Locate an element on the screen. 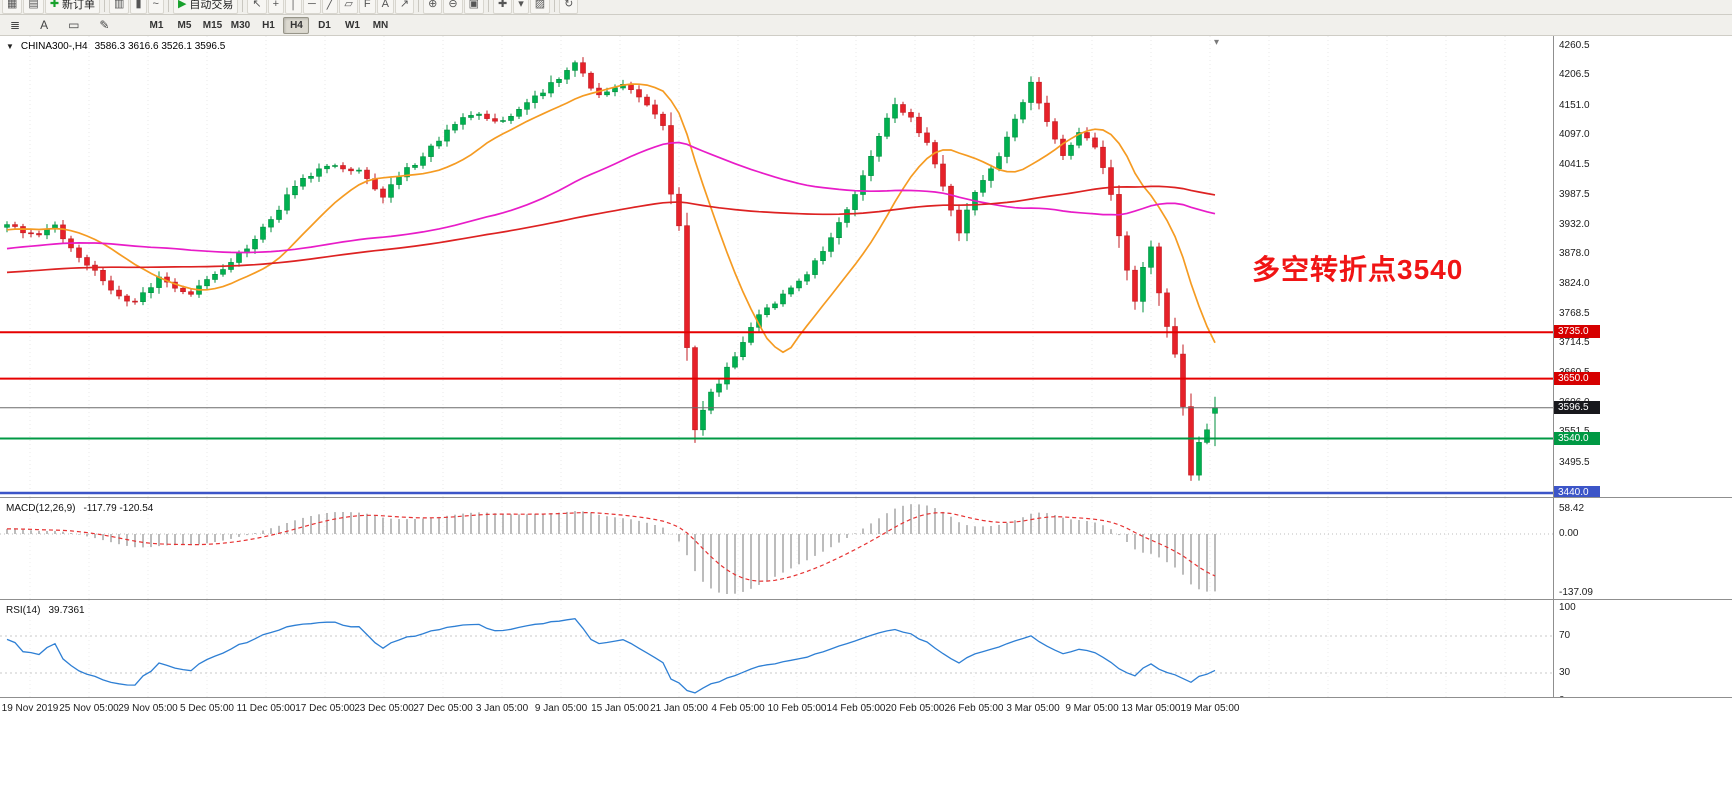 The height and width of the screenshot is (800, 1732). price-axis-label: 3551.5 is located at coordinates (1574, 432).